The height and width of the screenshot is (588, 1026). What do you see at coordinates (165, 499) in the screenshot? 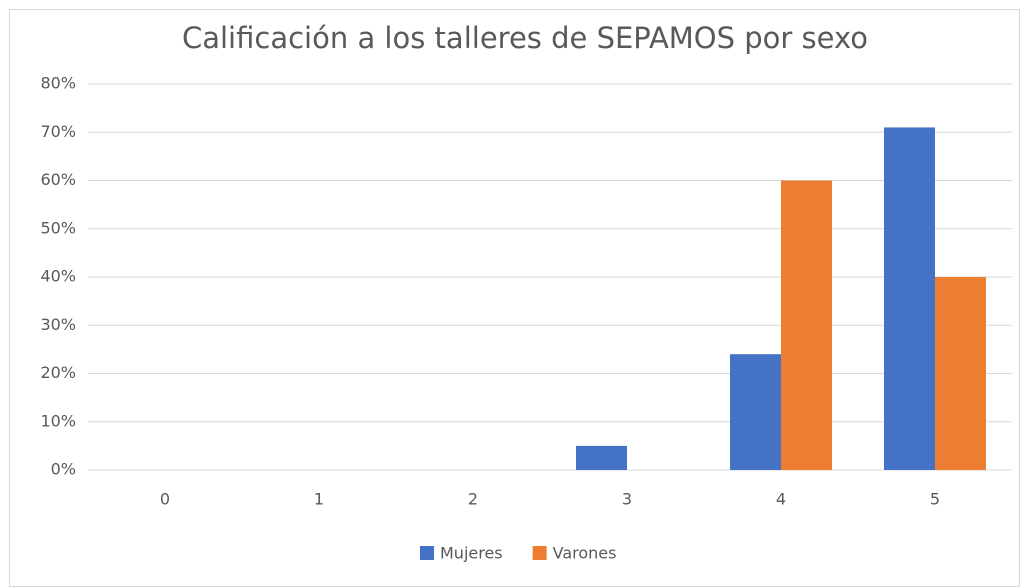
I see `x-tick-label: 0` at bounding box center [165, 499].